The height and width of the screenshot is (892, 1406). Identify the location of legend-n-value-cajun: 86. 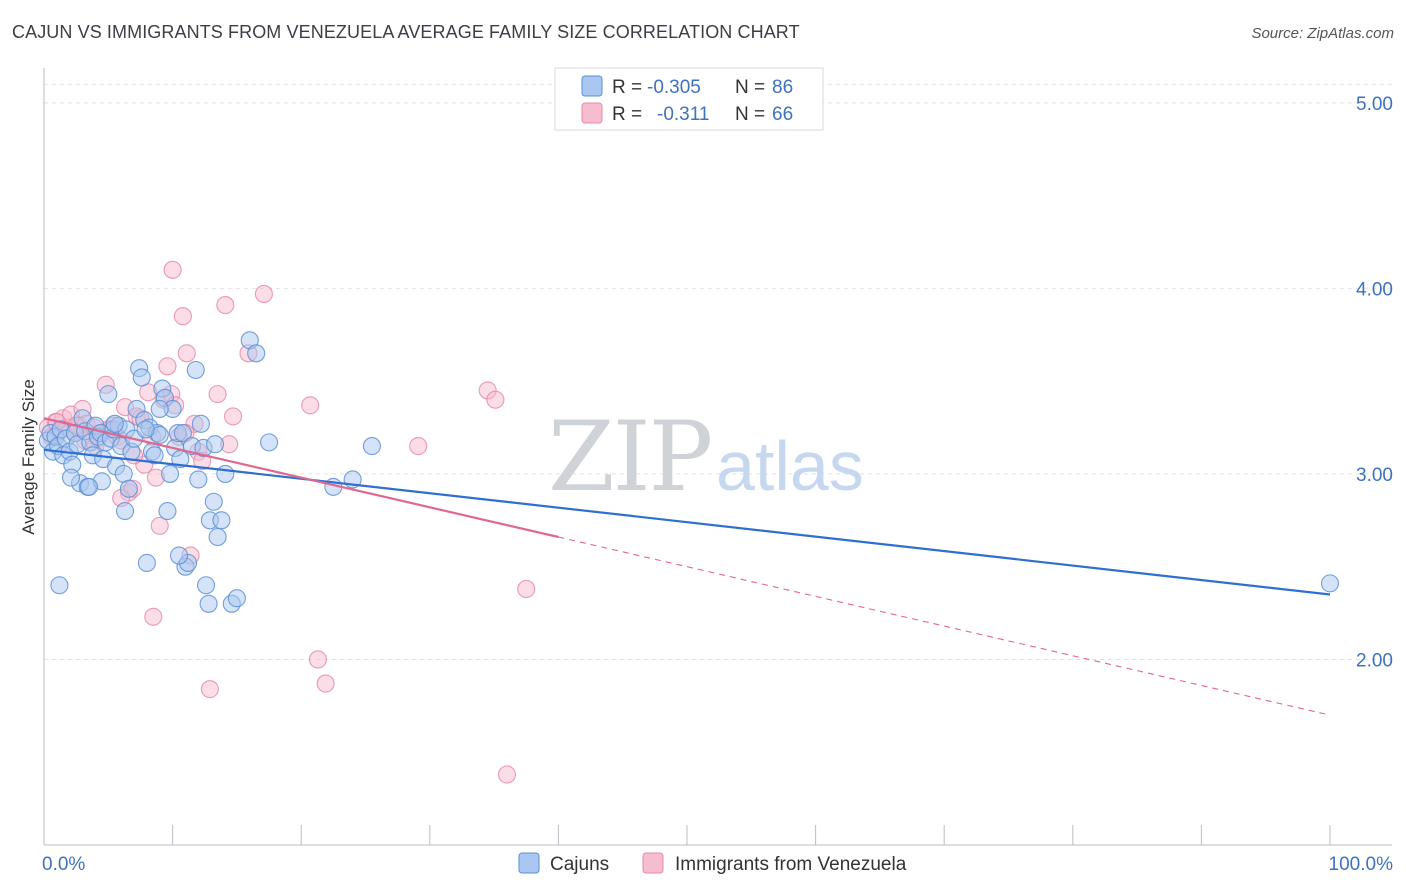
(782, 87).